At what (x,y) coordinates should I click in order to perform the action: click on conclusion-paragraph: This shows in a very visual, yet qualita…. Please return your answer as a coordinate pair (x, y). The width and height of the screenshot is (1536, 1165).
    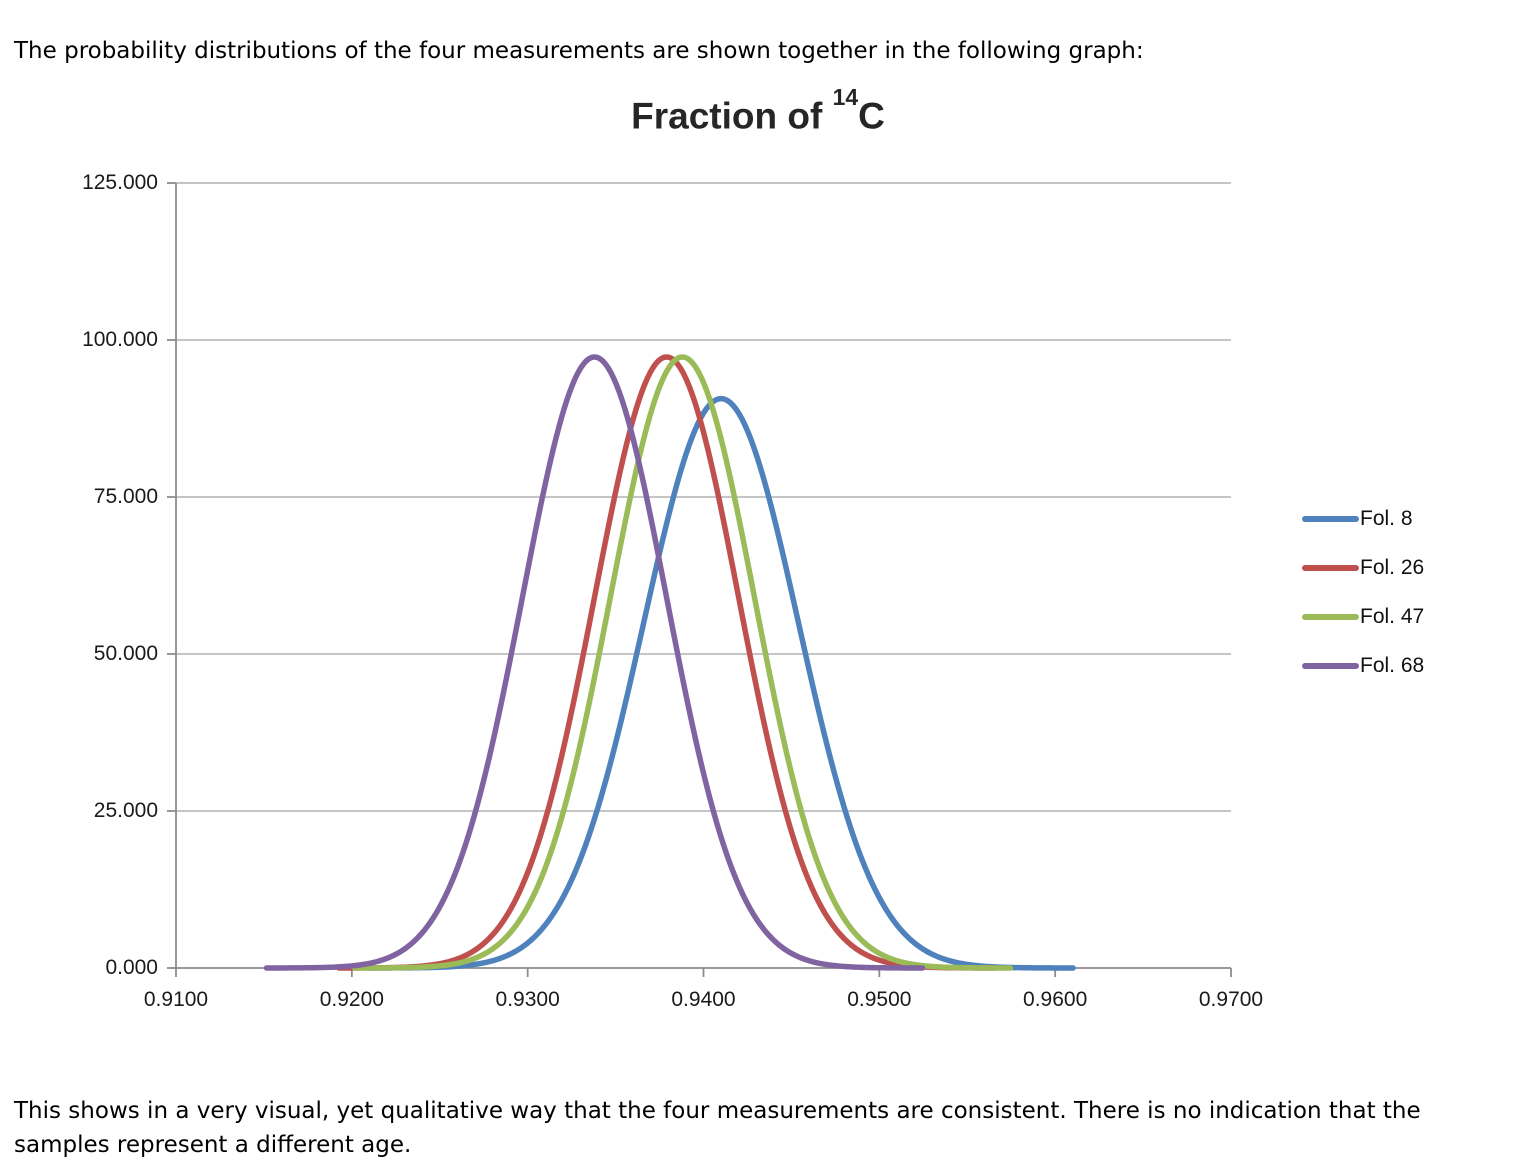
    Looking at the image, I should click on (717, 1128).